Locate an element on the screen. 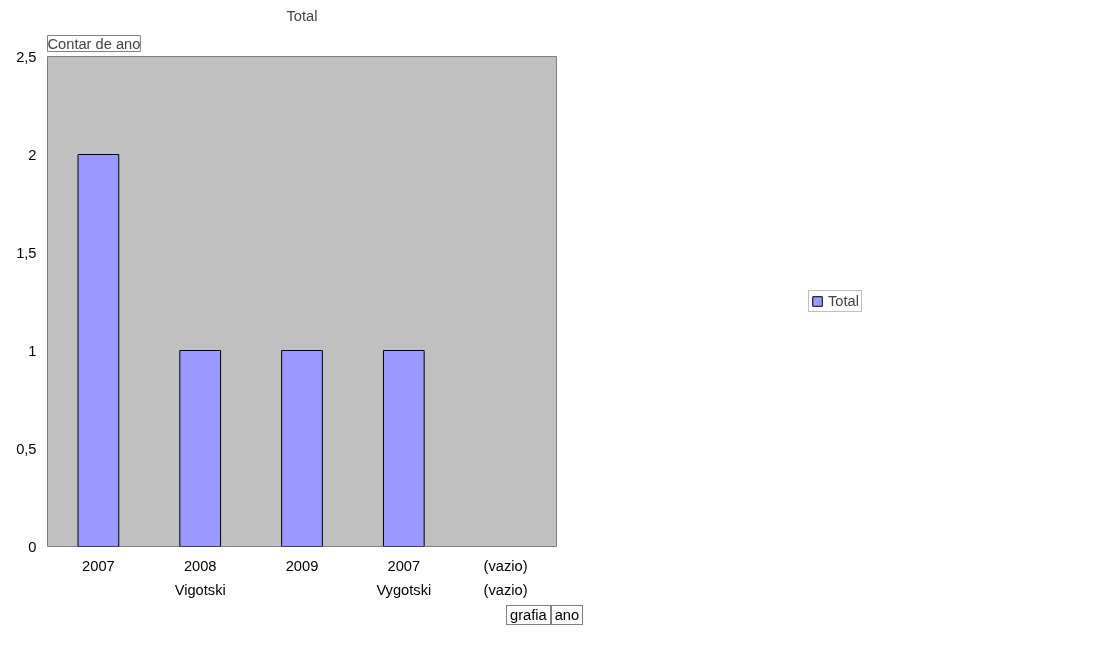  y-tick-label: 1,5 is located at coordinates (26, 252).